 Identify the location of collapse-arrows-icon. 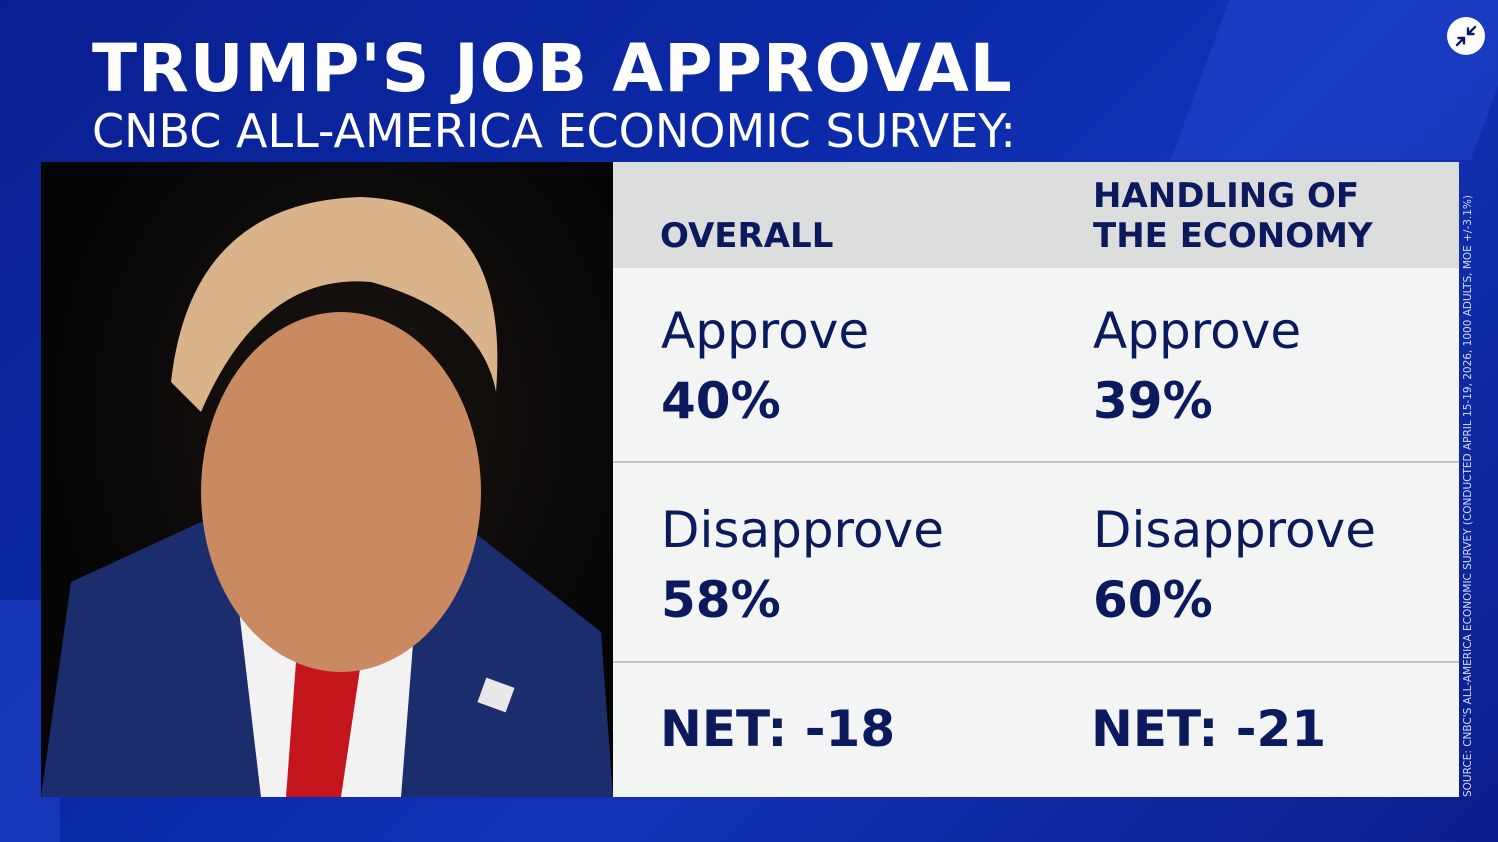
(1466, 36).